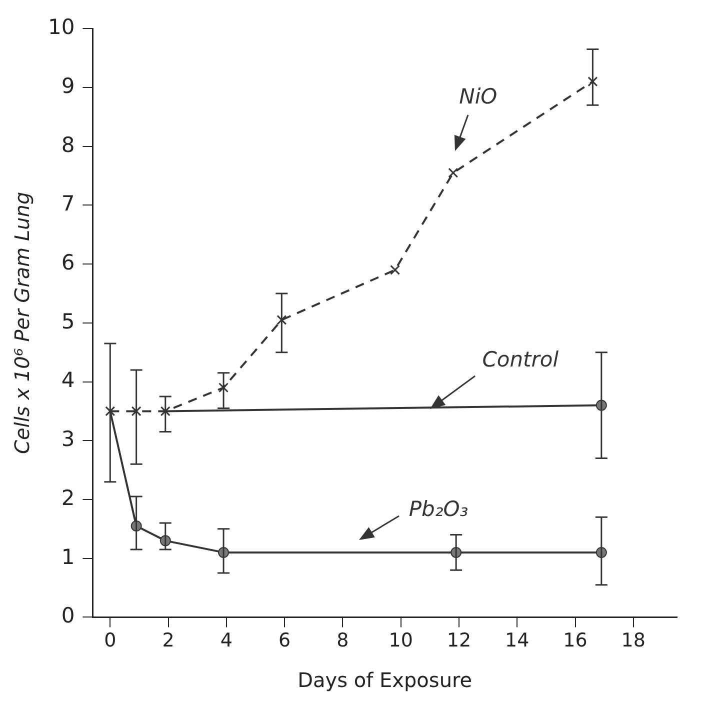 The width and height of the screenshot is (705, 706). What do you see at coordinates (520, 360) in the screenshot?
I see `series-label: Control` at bounding box center [520, 360].